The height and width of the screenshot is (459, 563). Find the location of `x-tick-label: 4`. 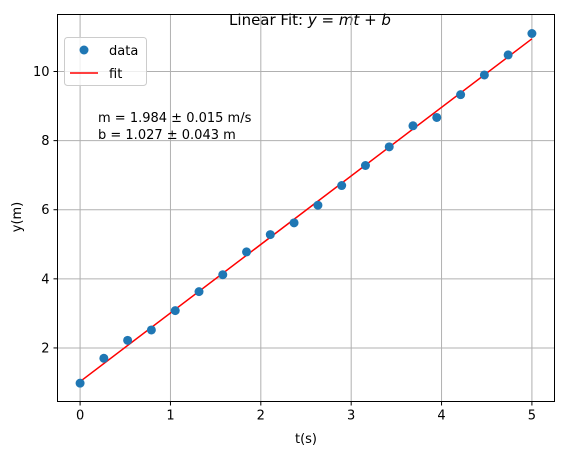

x-tick-label: 4 is located at coordinates (441, 416).